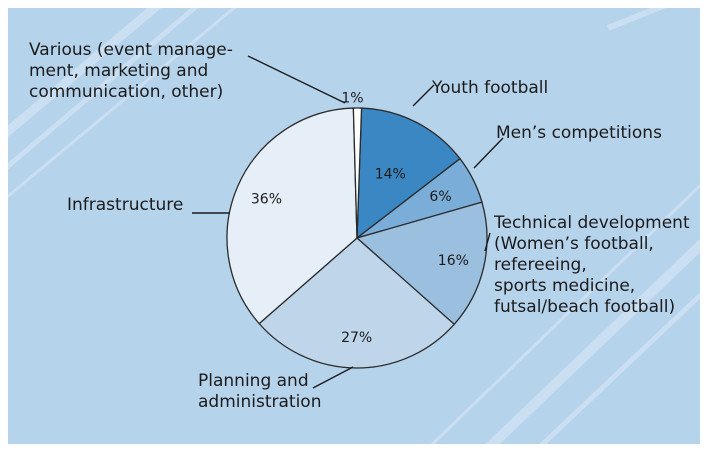 The image size is (707, 452). I want to click on slice-label-line: Technical development, so click(591, 223).